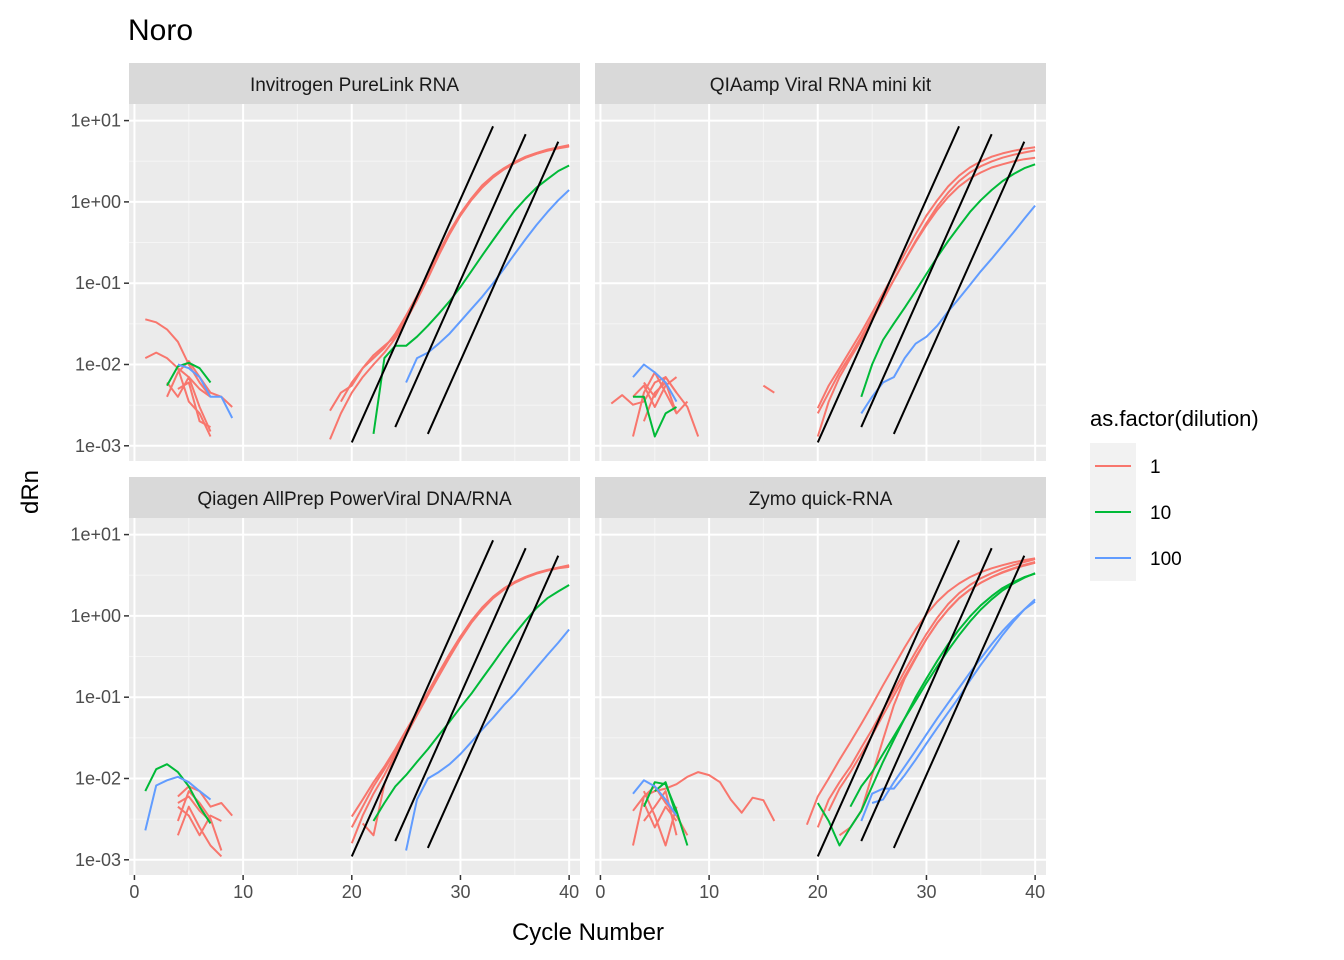  I want to click on chart-title: Noro, so click(160, 30).